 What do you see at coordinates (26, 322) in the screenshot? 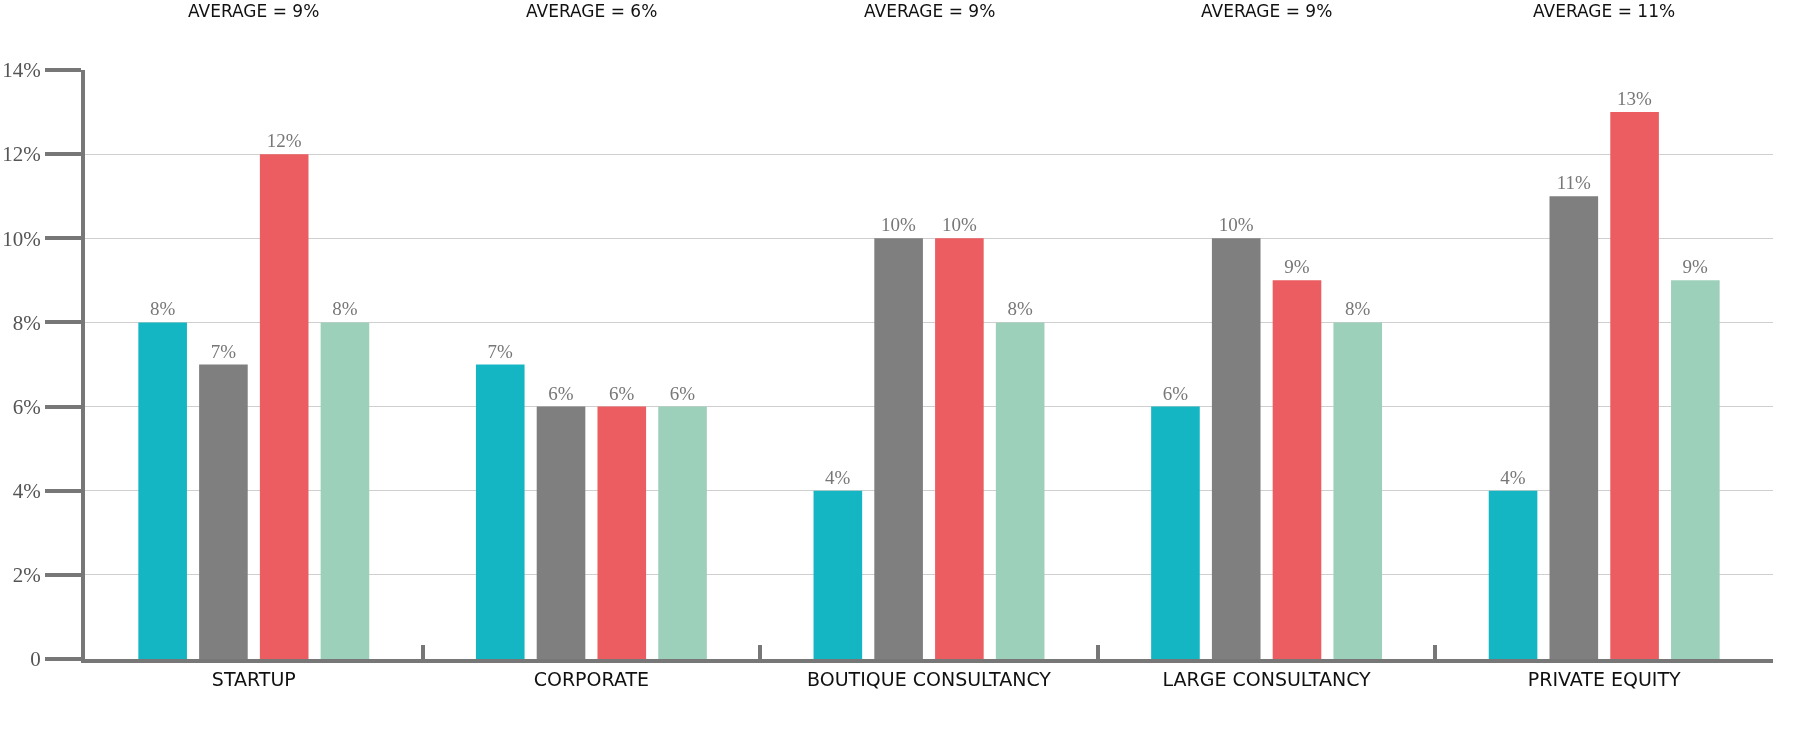
I see `y-tick-label: 8%` at bounding box center [26, 322].